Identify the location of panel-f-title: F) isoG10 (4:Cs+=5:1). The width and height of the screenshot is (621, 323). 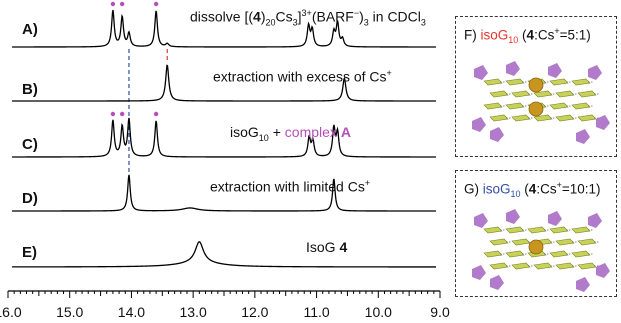
(527, 36).